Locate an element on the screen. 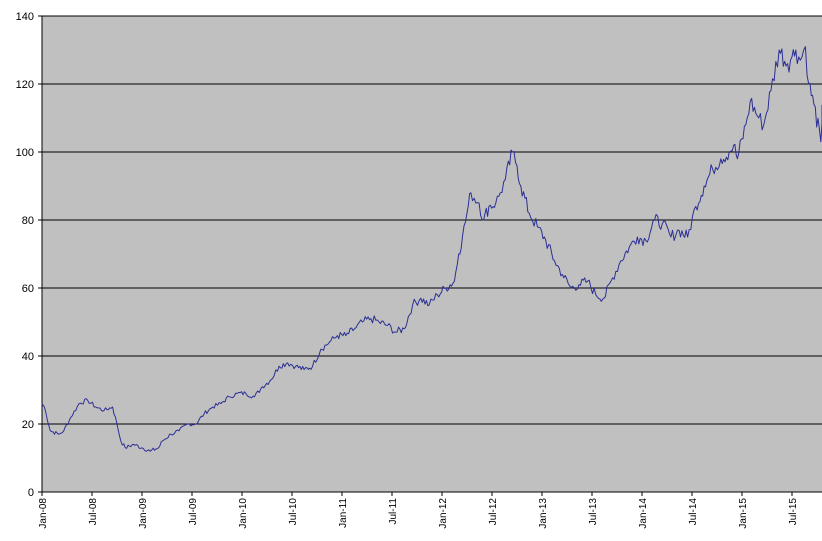 This screenshot has height=541, width=822. x-tick-label: Jul-12 is located at coordinates (493, 512).